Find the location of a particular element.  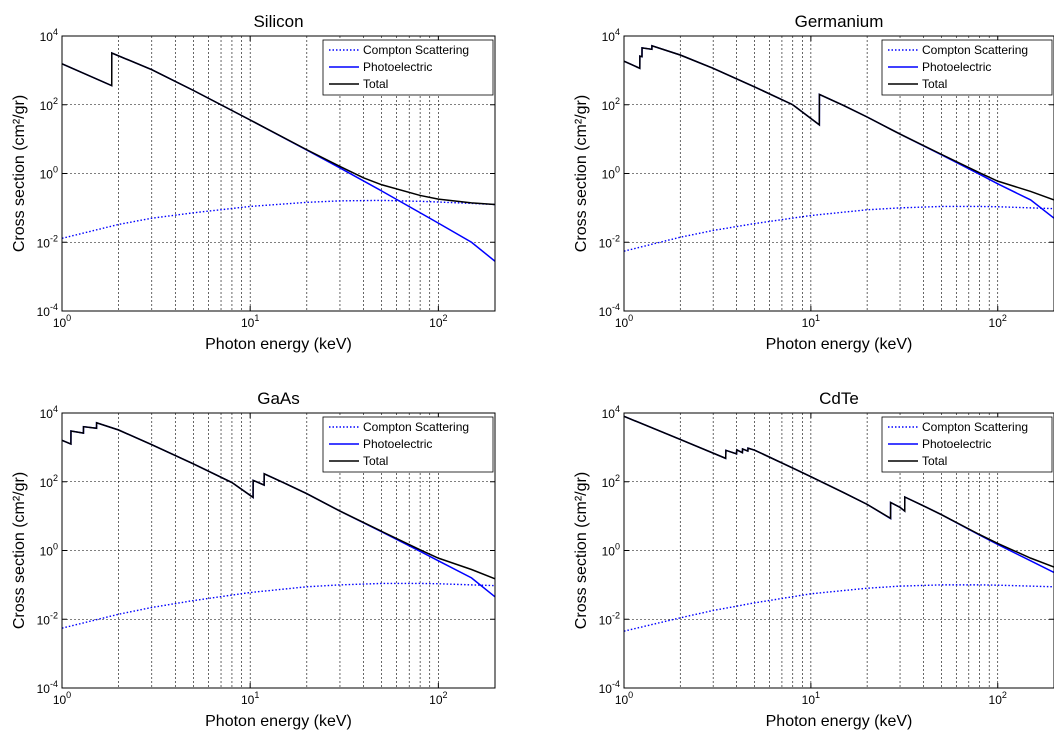

chart-title: Silicon is located at coordinates (278, 21).